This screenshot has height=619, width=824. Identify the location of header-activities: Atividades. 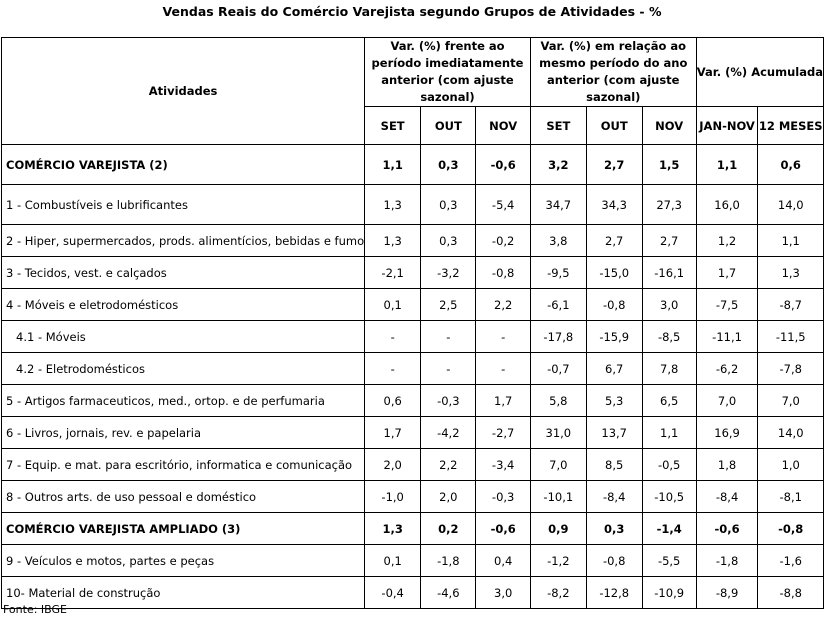
(183, 91).